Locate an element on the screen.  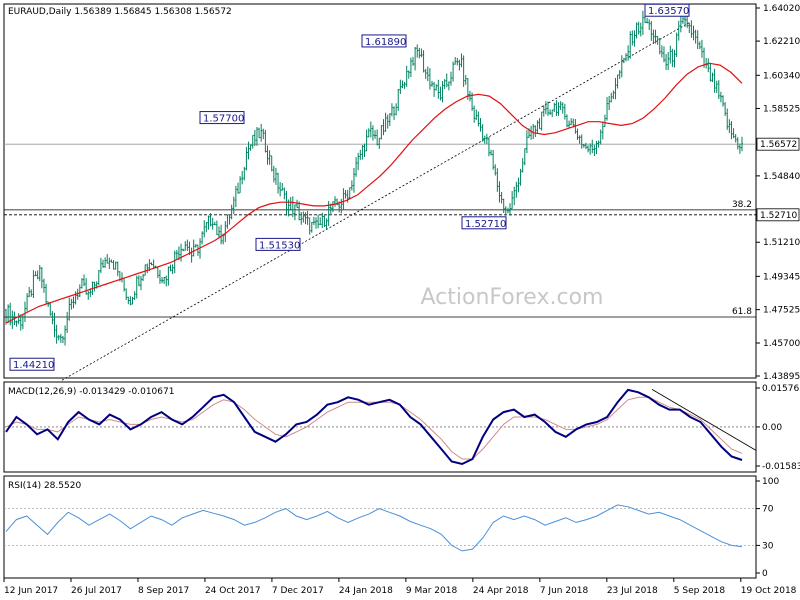
price-callout: 1.51530 is located at coordinates (279, 245).